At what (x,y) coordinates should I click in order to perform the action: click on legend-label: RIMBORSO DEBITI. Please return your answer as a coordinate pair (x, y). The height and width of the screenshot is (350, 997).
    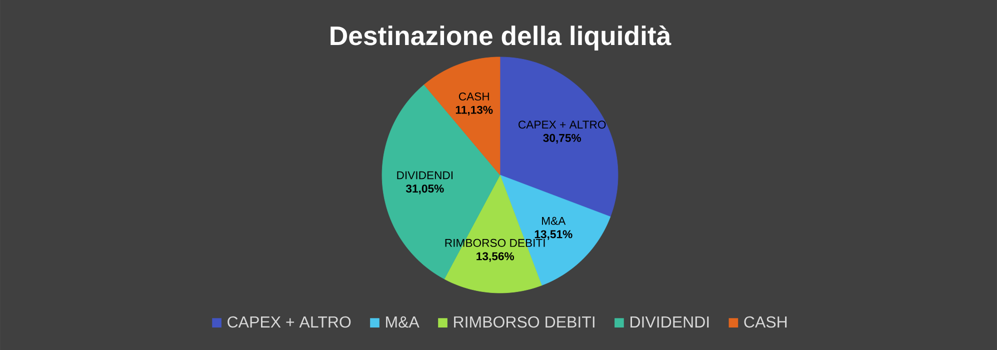
    Looking at the image, I should click on (524, 322).